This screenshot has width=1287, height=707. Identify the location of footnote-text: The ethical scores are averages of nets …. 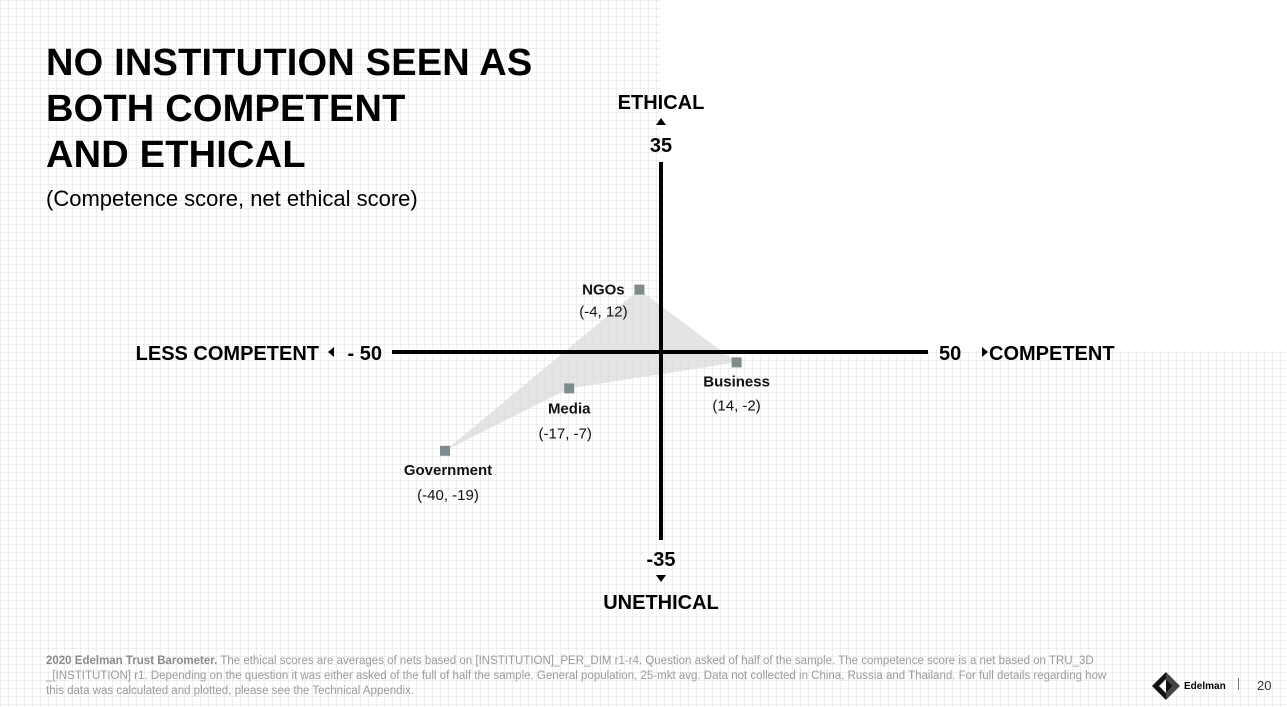
(576, 676).